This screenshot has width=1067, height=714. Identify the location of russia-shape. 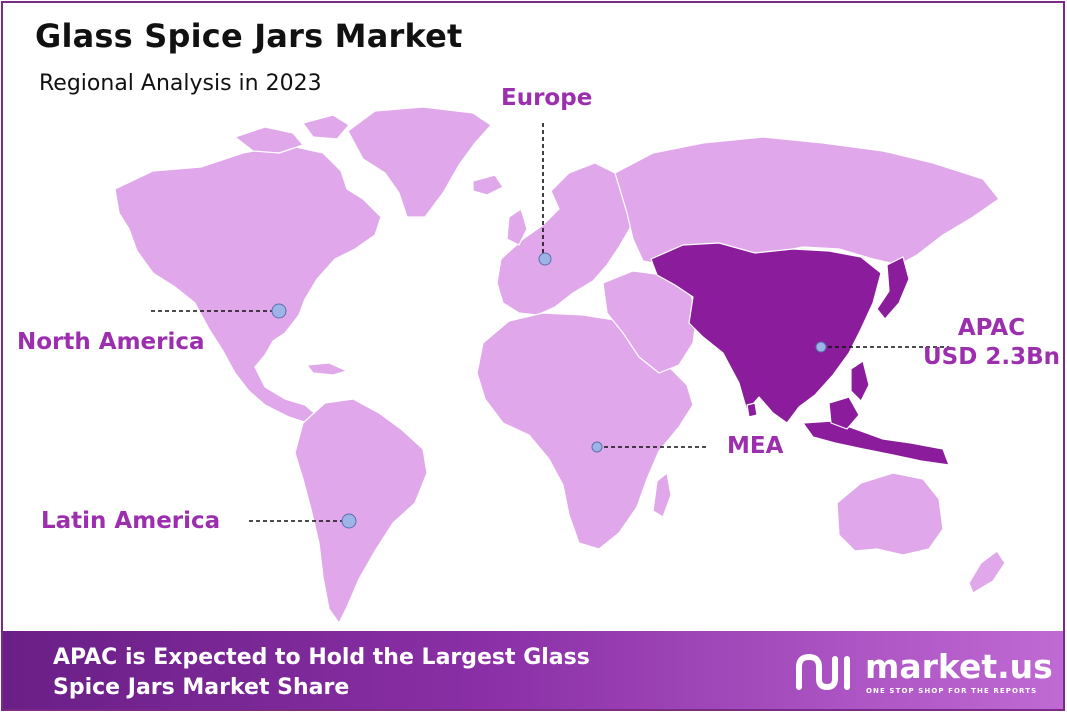
(807, 201).